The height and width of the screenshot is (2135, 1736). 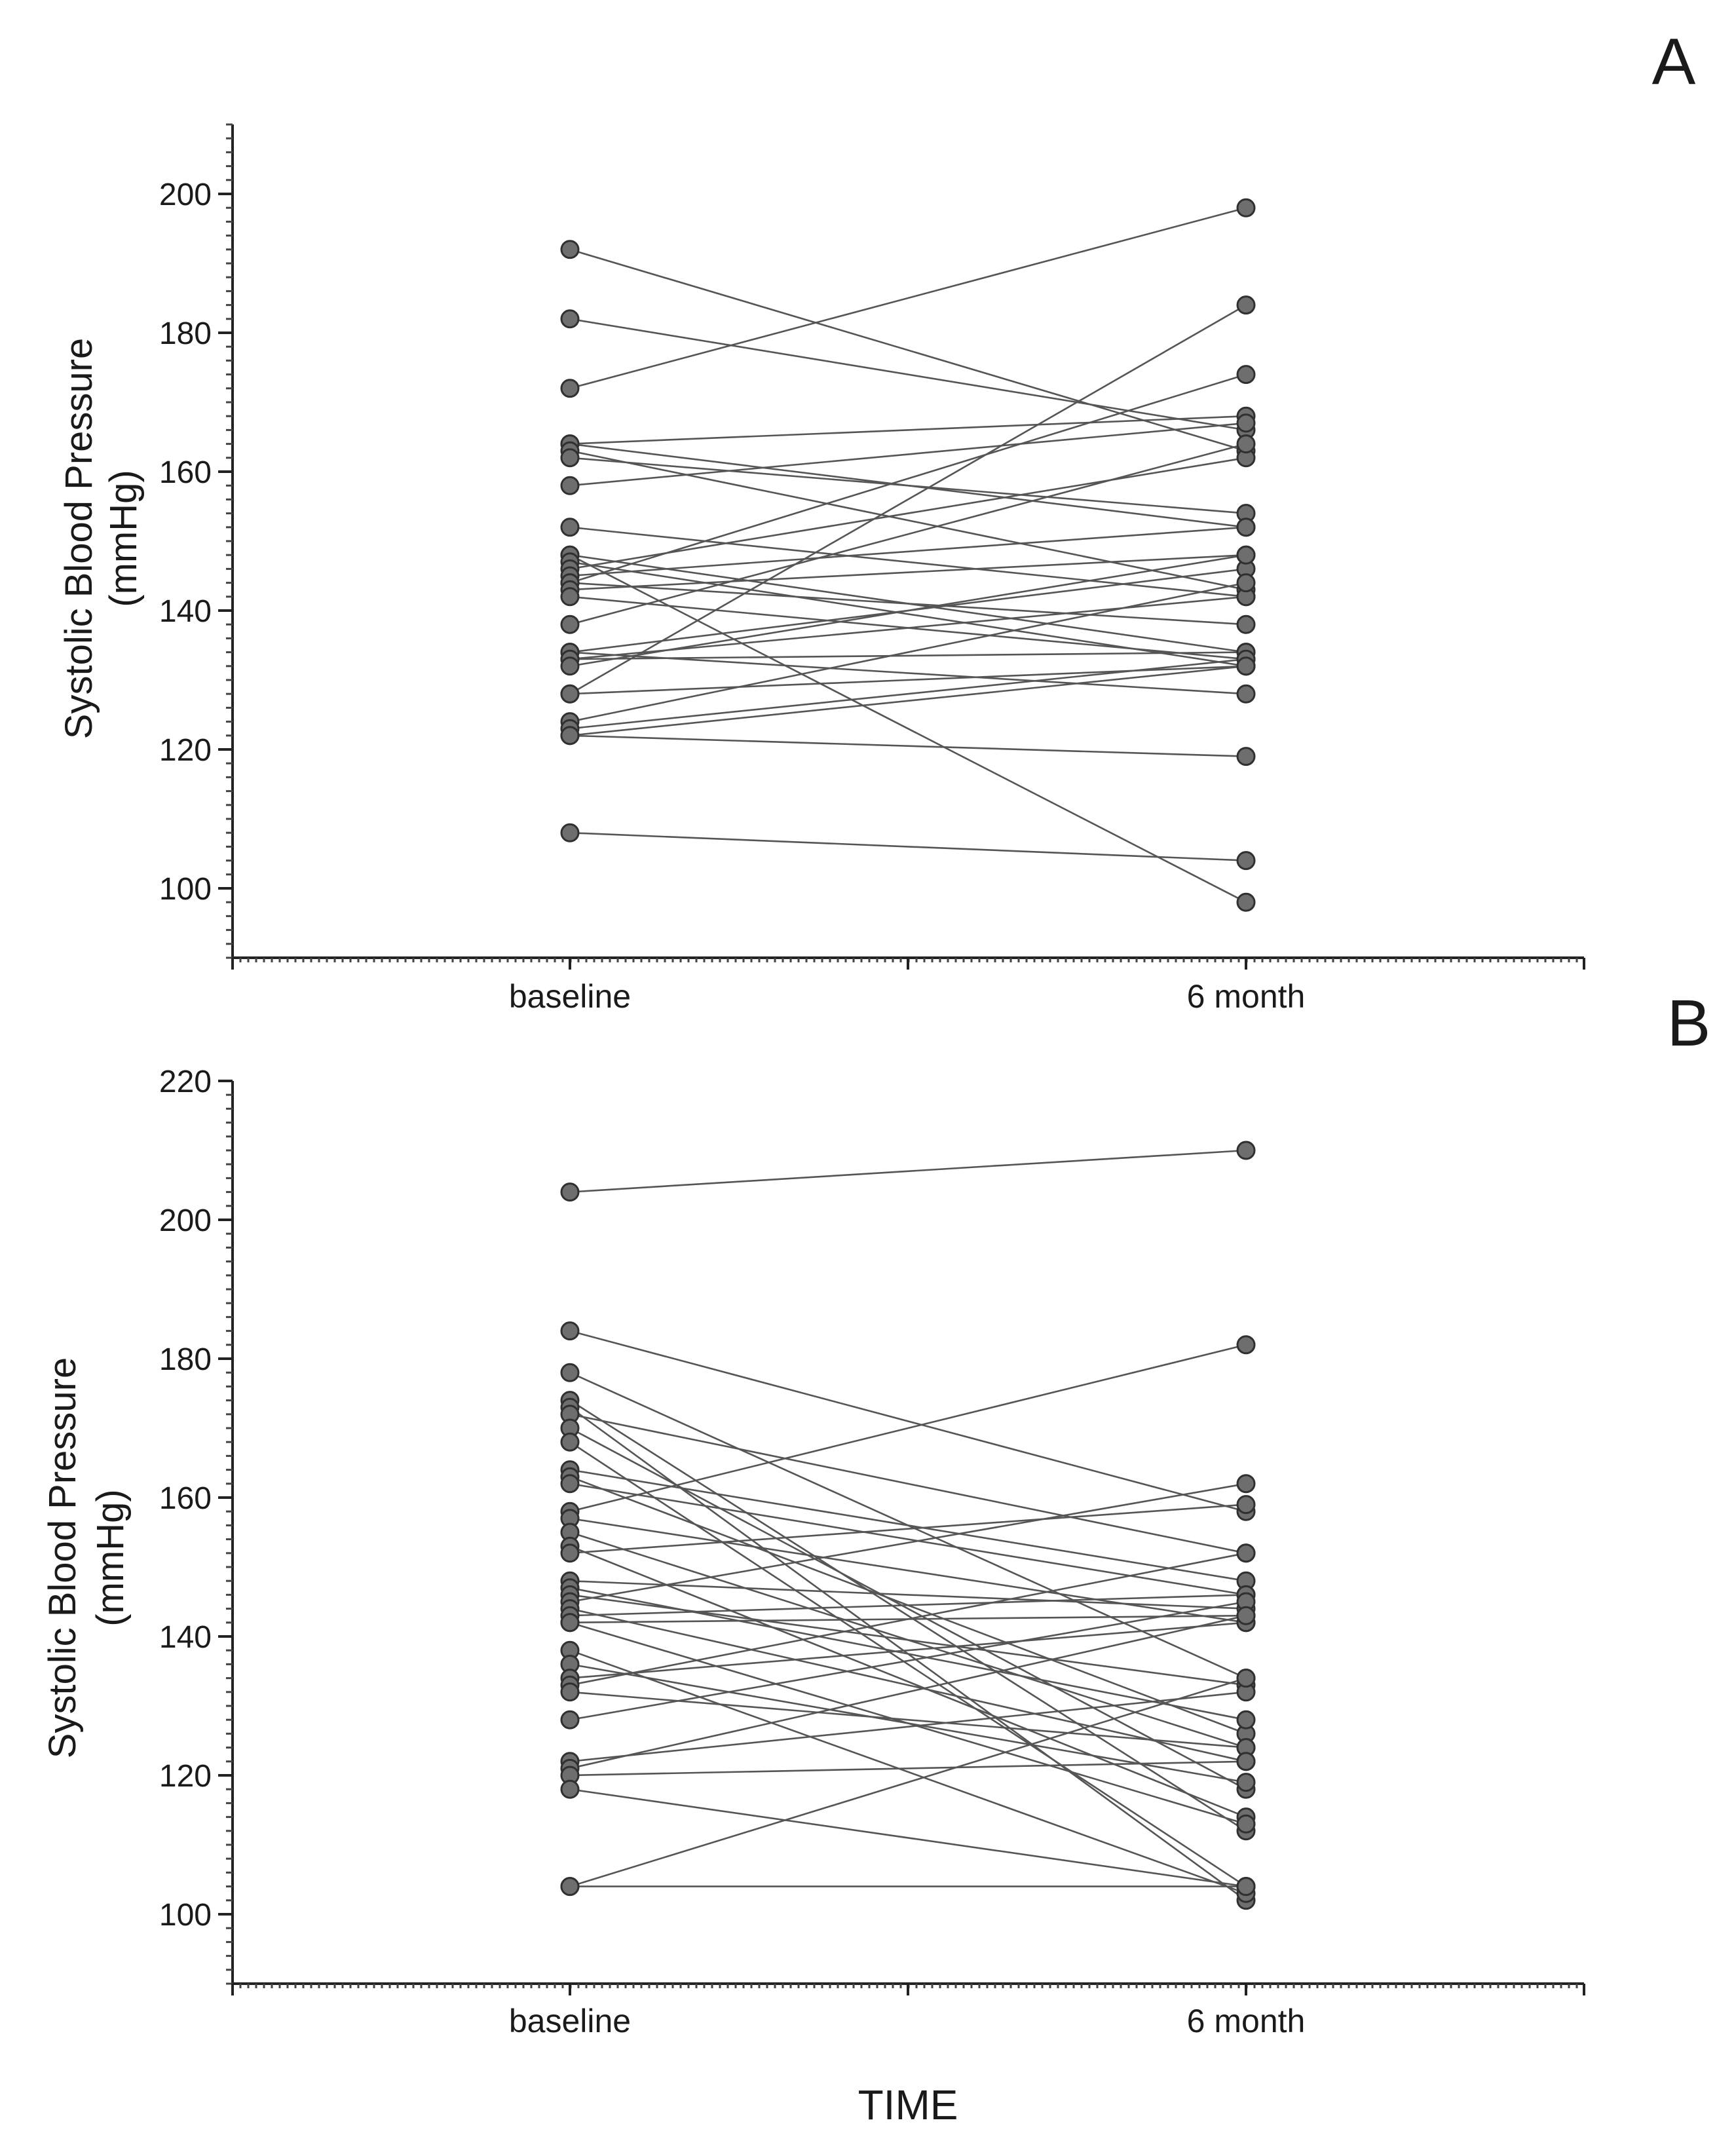 I want to click on chart-b-x-axis-label: TIME, so click(x=908, y=2104).